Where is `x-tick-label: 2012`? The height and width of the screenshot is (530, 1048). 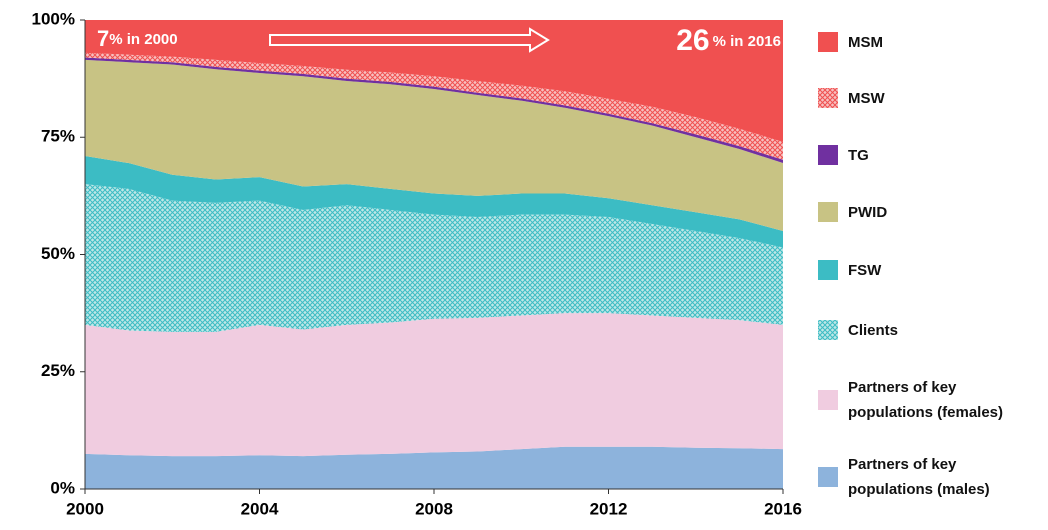
x-tick-label: 2012 is located at coordinates (609, 508).